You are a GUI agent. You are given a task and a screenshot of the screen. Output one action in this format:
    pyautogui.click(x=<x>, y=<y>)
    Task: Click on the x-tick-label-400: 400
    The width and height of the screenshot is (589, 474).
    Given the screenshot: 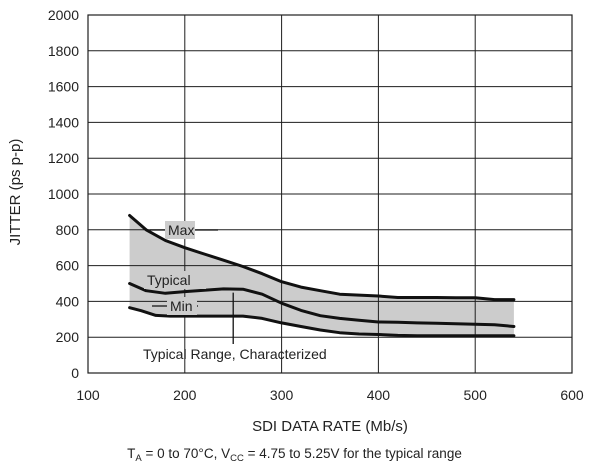 What is the action you would take?
    pyautogui.click(x=379, y=395)
    